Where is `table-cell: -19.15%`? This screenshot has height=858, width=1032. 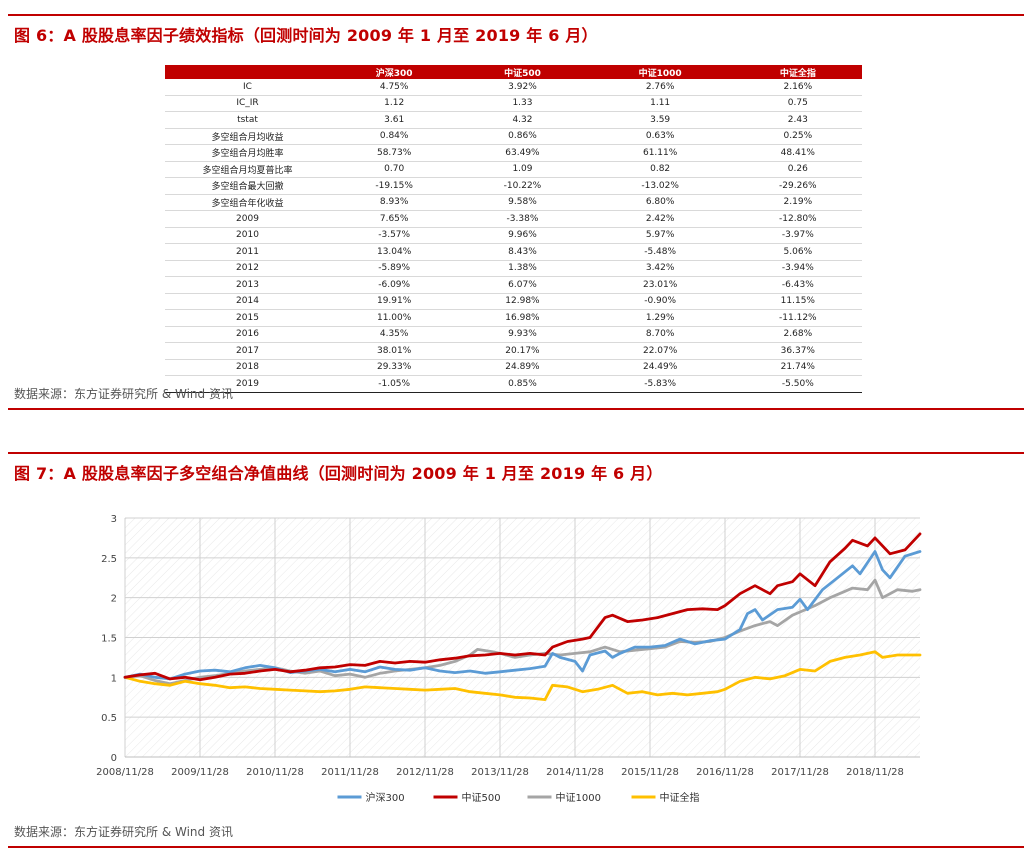 table-cell: -19.15% is located at coordinates (394, 186).